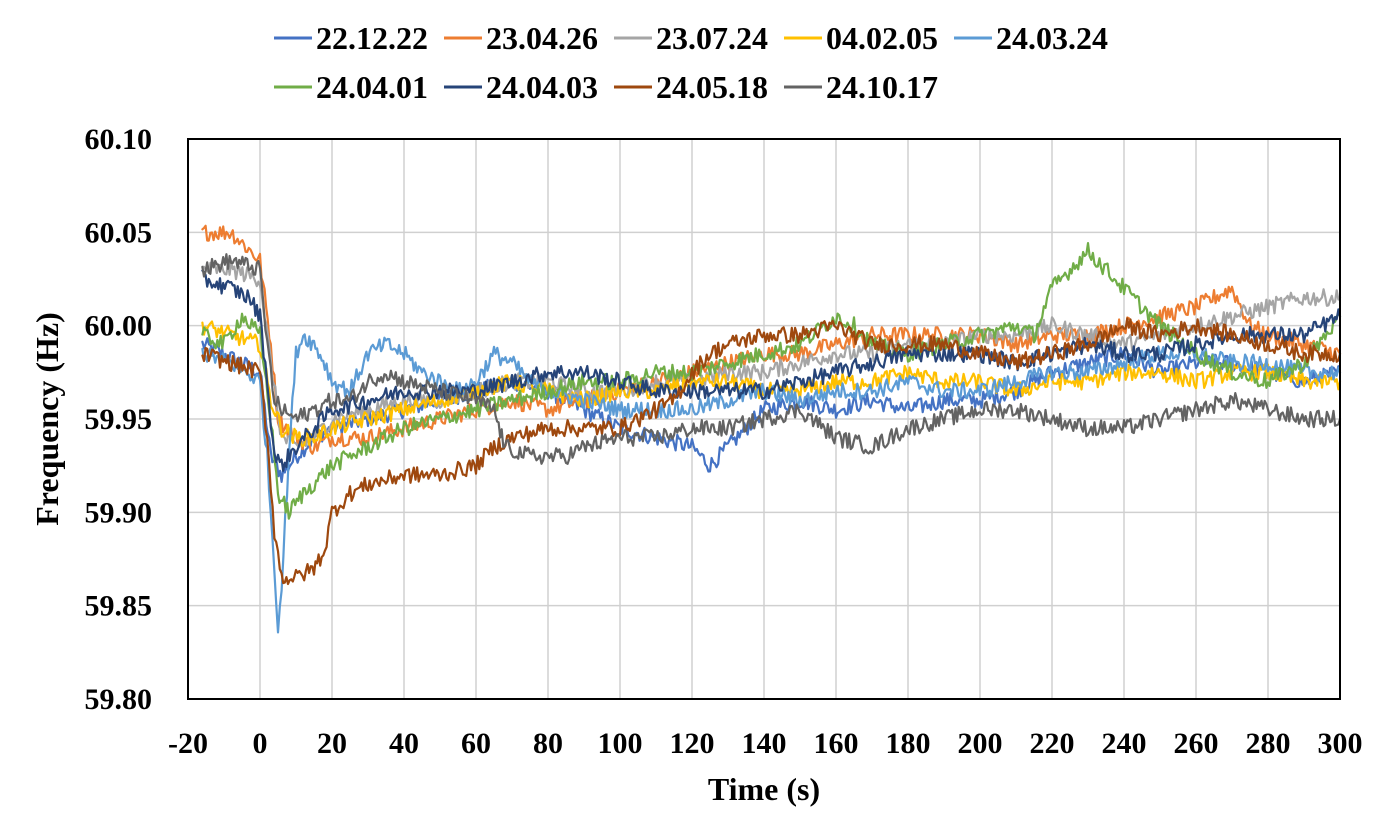 The height and width of the screenshot is (831, 1388). What do you see at coordinates (542, 38) in the screenshot?
I see `legend-label: 23.04.26` at bounding box center [542, 38].